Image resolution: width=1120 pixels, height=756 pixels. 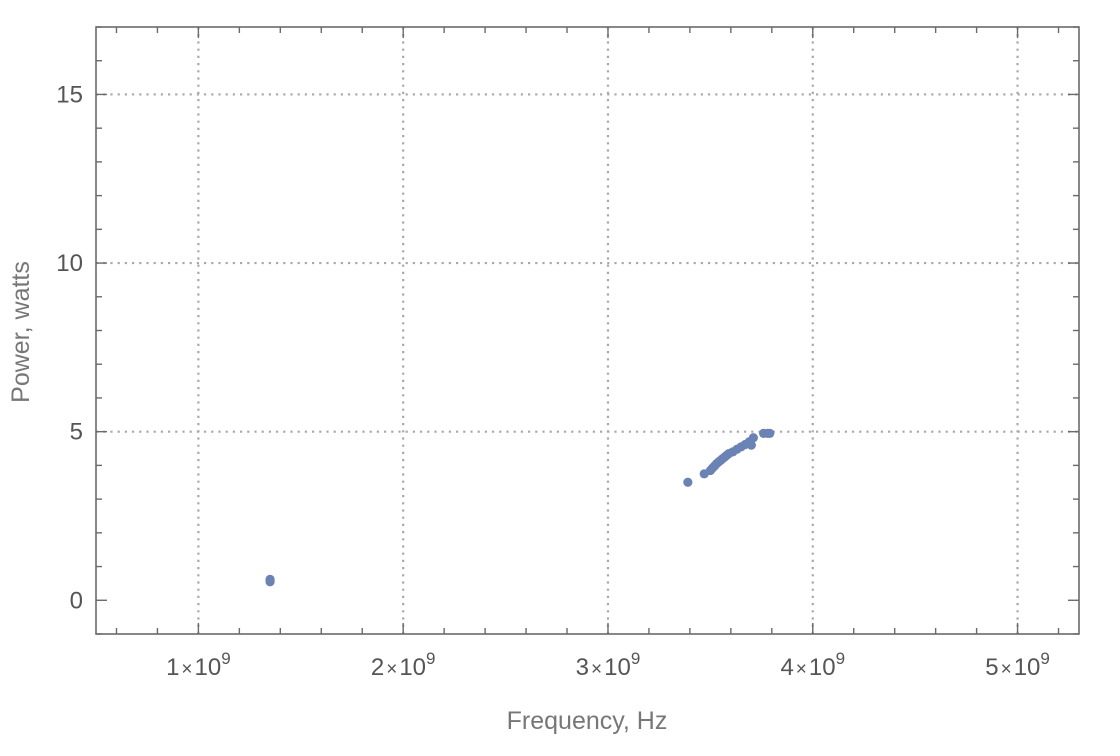 I want to click on y-tick-label-2: 5, so click(x=76, y=432).